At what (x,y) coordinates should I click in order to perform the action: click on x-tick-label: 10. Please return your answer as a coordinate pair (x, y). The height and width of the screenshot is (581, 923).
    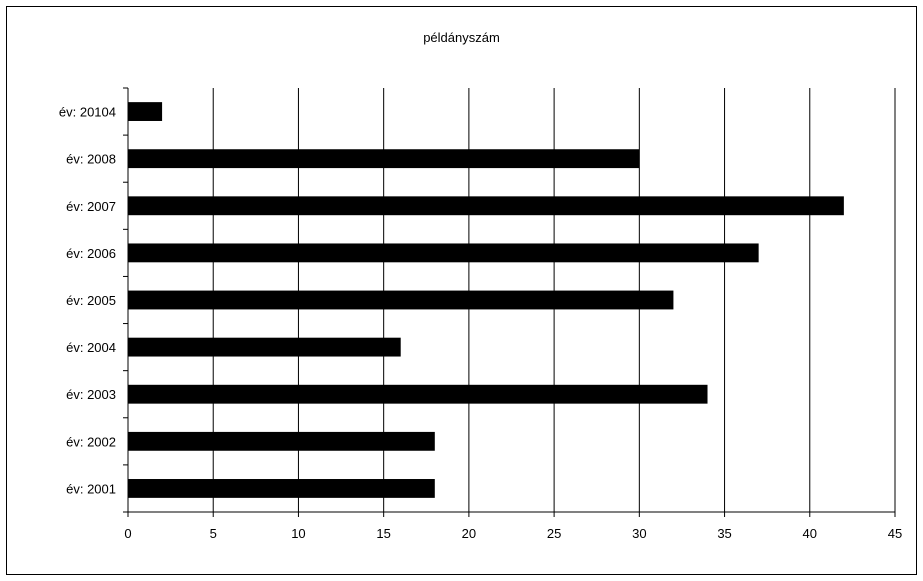
    Looking at the image, I should click on (298, 533).